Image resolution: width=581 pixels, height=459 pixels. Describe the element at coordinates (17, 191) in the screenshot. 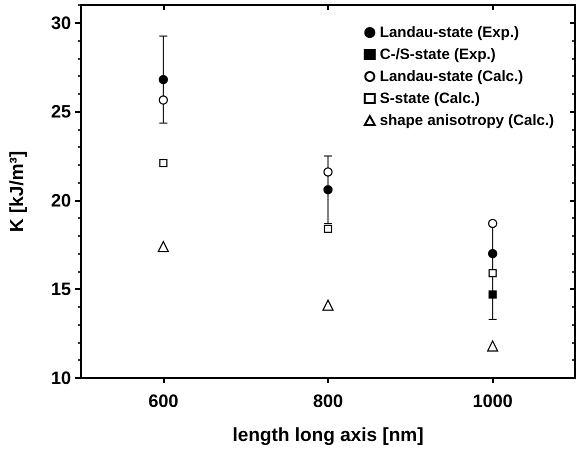

I see `y-axis-title: K [kJ/m³]` at that location.